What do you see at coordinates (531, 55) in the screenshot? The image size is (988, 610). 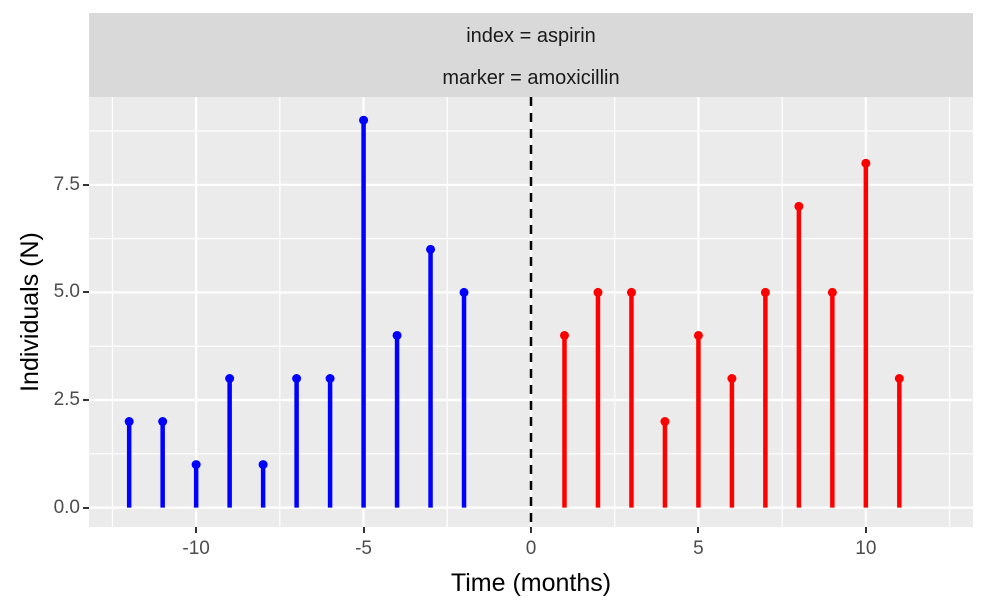 I see `facet-strip: index = aspirin marker = amoxicillin` at bounding box center [531, 55].